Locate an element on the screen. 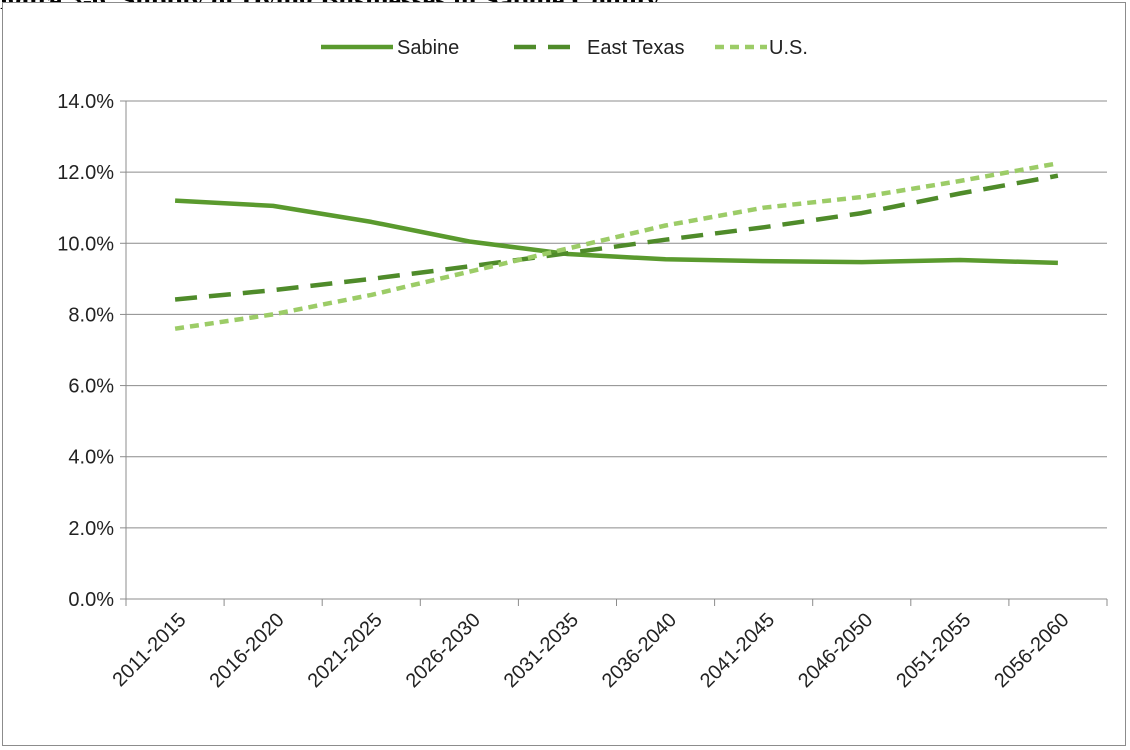 The width and height of the screenshot is (1130, 750). x-tick-label: 2051-2055 is located at coordinates (933, 650).